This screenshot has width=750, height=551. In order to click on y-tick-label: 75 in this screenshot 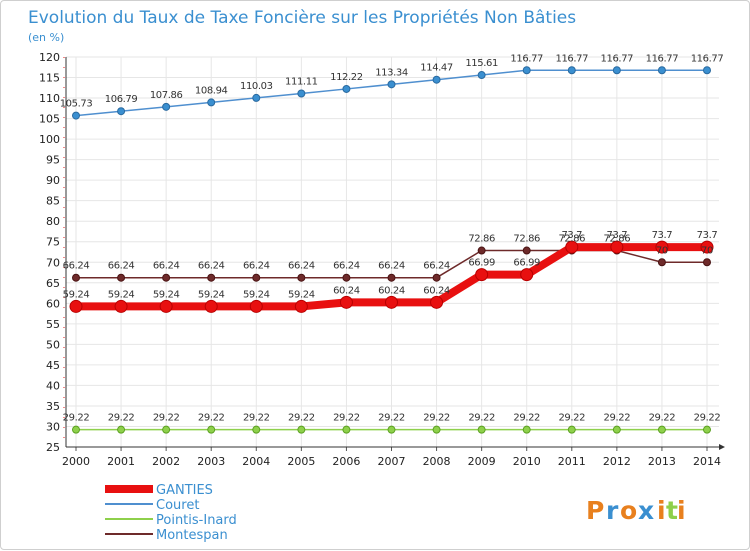, I will do `click(53, 242)`.